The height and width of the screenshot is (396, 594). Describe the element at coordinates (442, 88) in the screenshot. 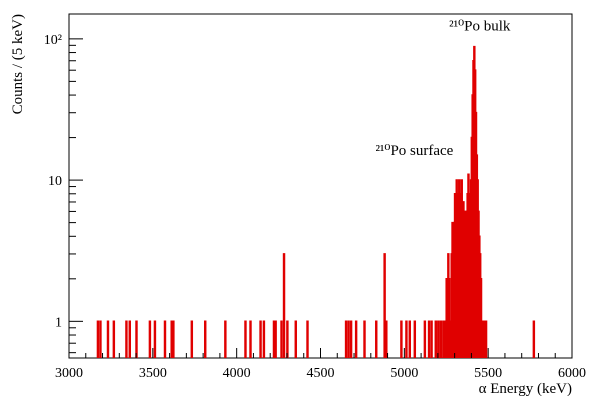

I see `annotations: ²¹⁰Po surface ²¹⁰Po bulk` at that location.